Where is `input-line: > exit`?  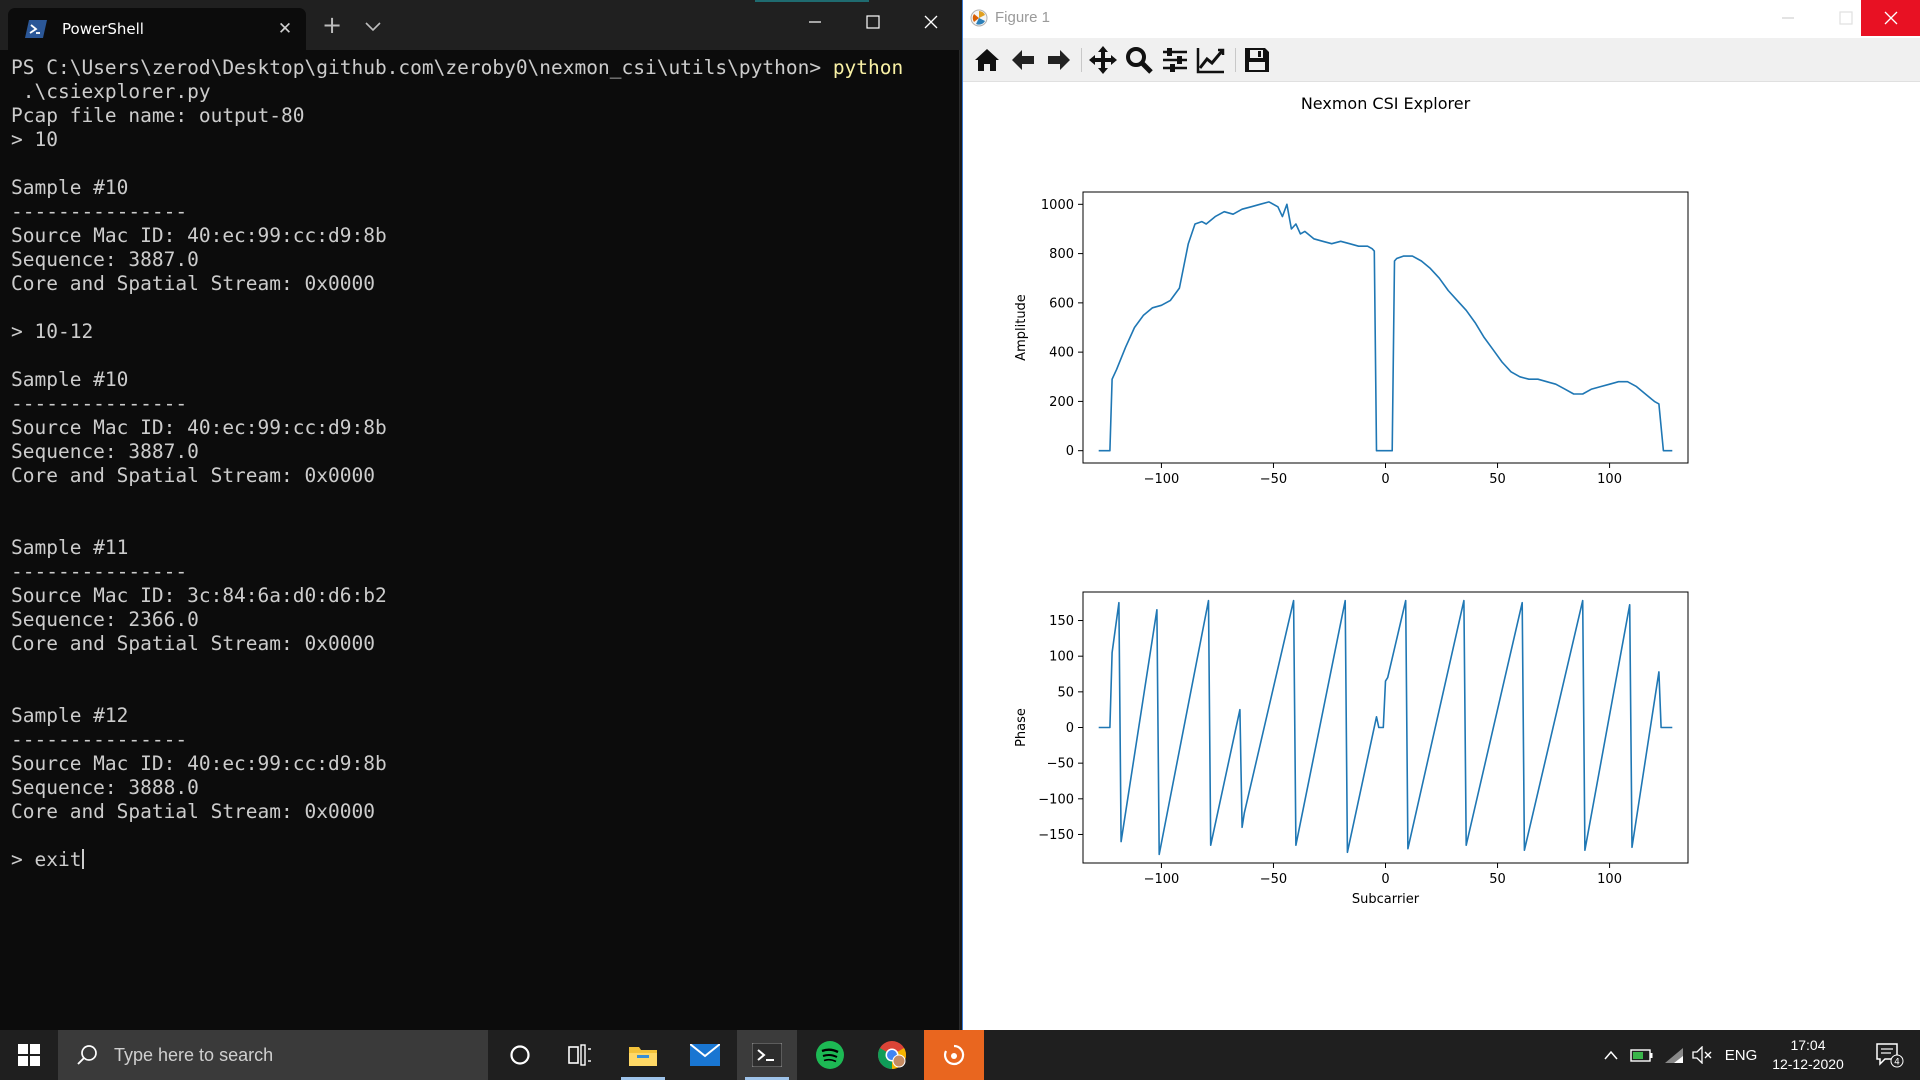 input-line: > exit is located at coordinates (483, 860).